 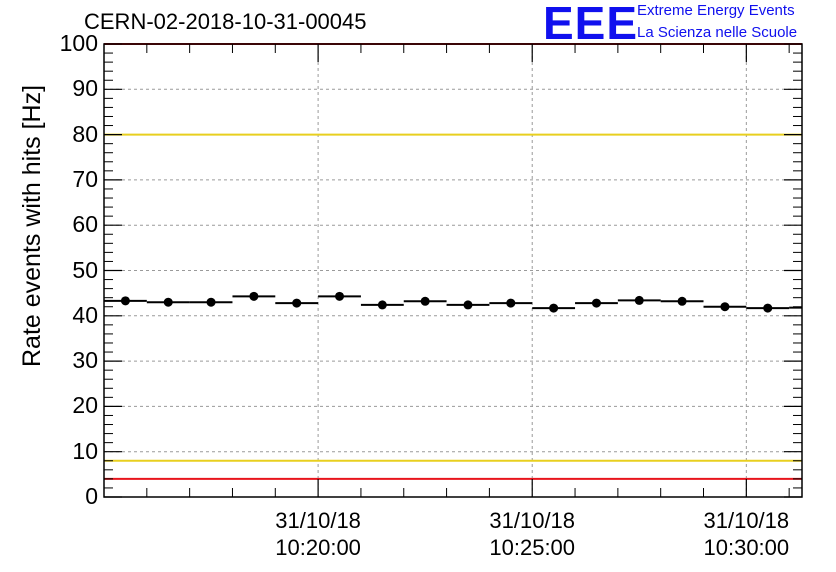 I want to click on x-tick-time: 10:20:00, so click(x=318, y=547).